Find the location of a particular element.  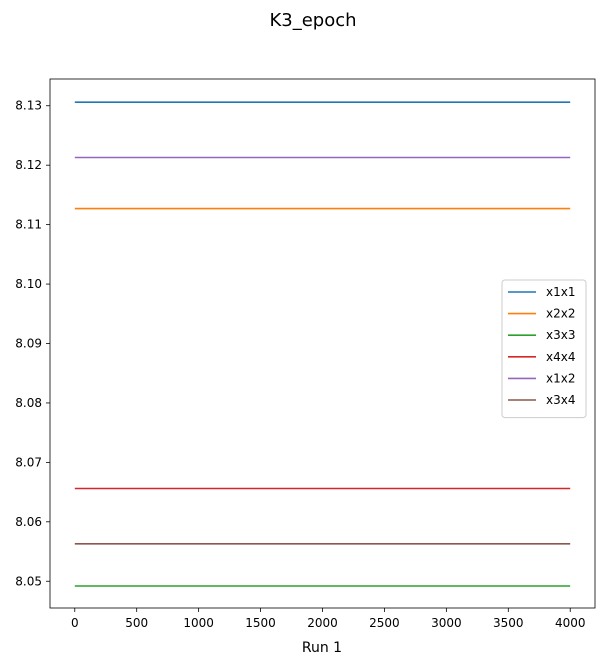

x-tick-label: 3500 is located at coordinates (508, 623).